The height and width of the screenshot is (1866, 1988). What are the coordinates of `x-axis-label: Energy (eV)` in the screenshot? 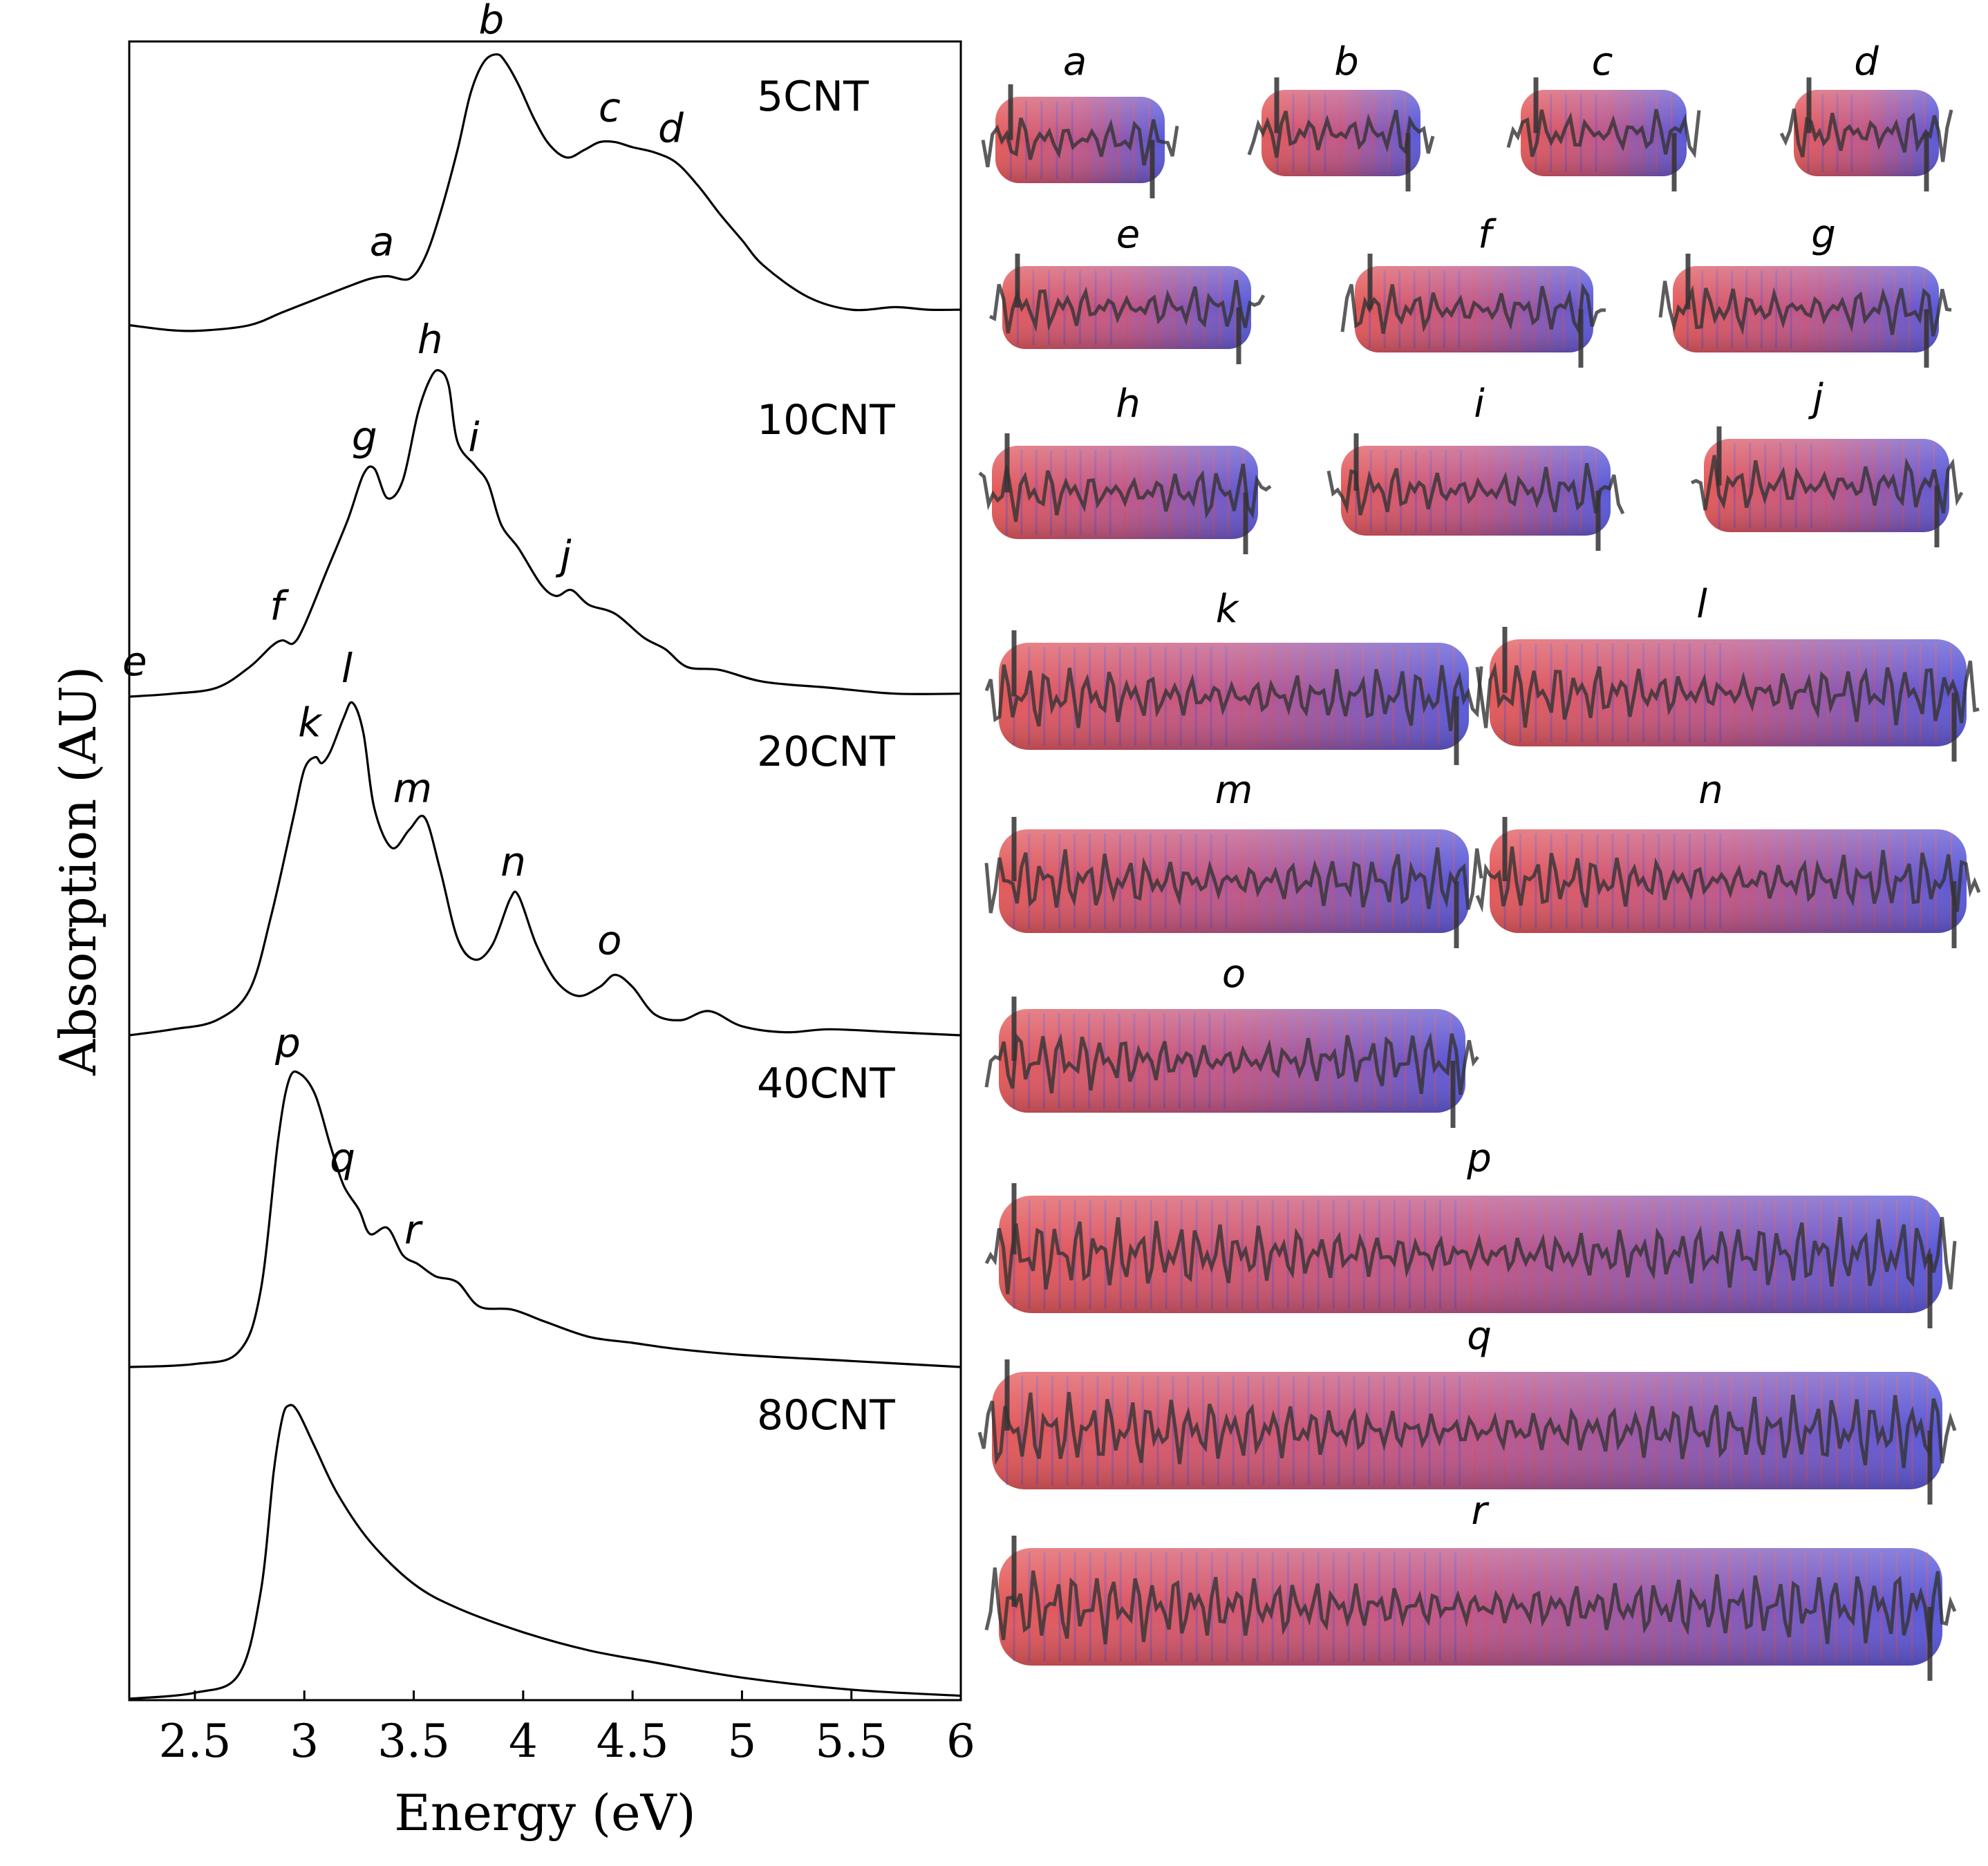 It's located at (544, 1813).